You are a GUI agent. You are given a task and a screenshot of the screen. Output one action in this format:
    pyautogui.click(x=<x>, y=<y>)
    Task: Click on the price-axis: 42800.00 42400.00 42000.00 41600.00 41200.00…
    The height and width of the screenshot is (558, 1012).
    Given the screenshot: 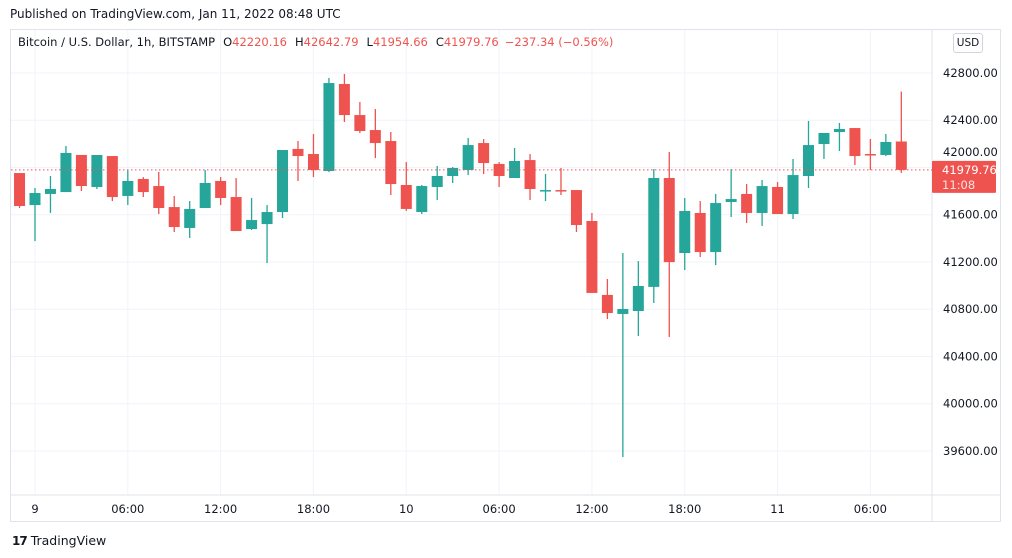 What is the action you would take?
    pyautogui.click(x=970, y=262)
    